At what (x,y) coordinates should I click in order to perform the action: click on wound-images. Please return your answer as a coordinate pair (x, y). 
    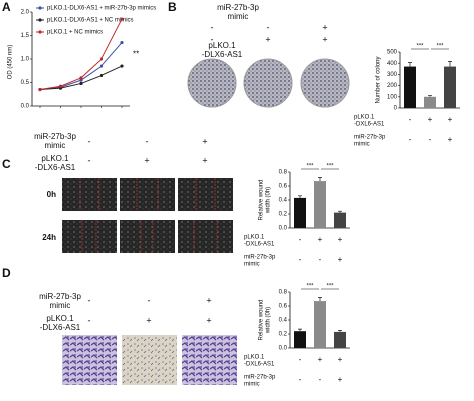
    Looking at the image, I should click on (147, 215).